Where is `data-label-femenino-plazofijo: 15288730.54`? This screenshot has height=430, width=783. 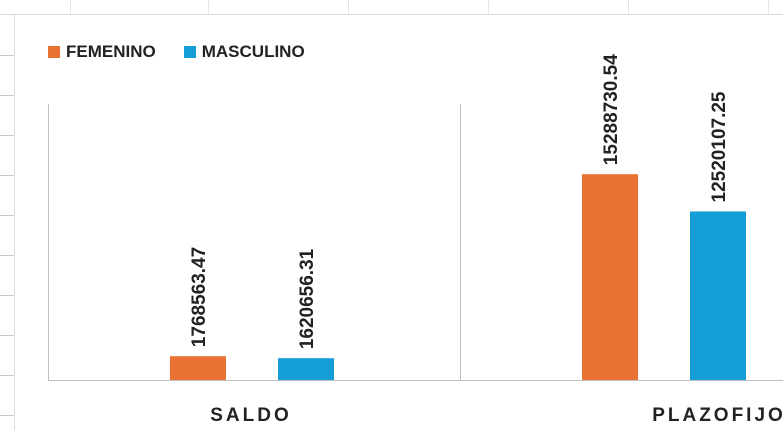
data-label-femenino-plazofijo: 15288730.54 is located at coordinates (611, 109).